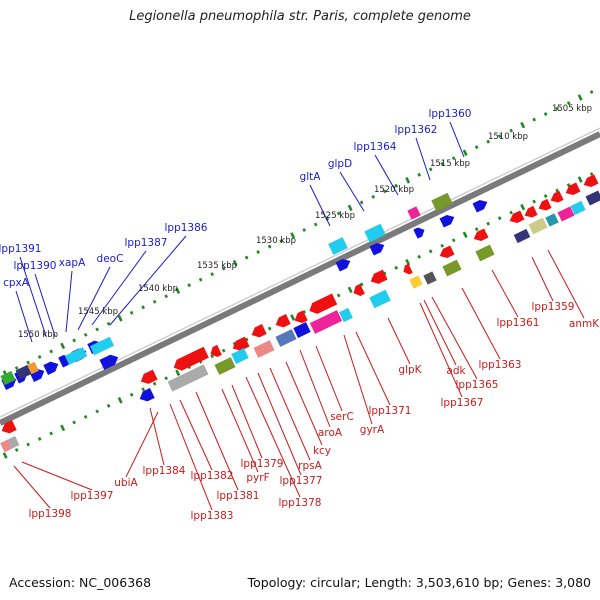 Image resolution: width=600 pixels, height=600 pixels. I want to click on gene-label: lpp1359, so click(553, 307).